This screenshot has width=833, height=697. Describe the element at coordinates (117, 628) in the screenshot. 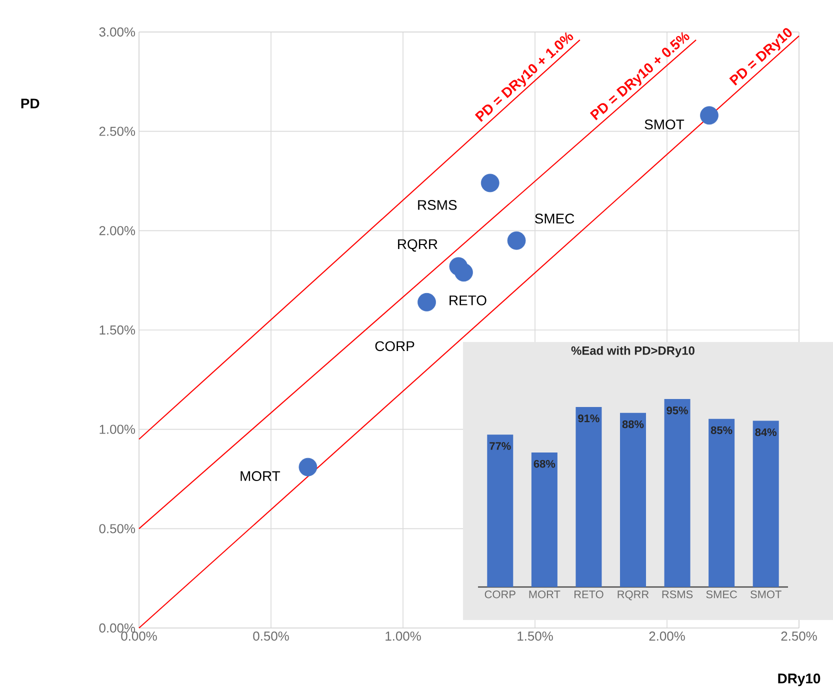

I see `y-tick-label: 0.00%` at that location.